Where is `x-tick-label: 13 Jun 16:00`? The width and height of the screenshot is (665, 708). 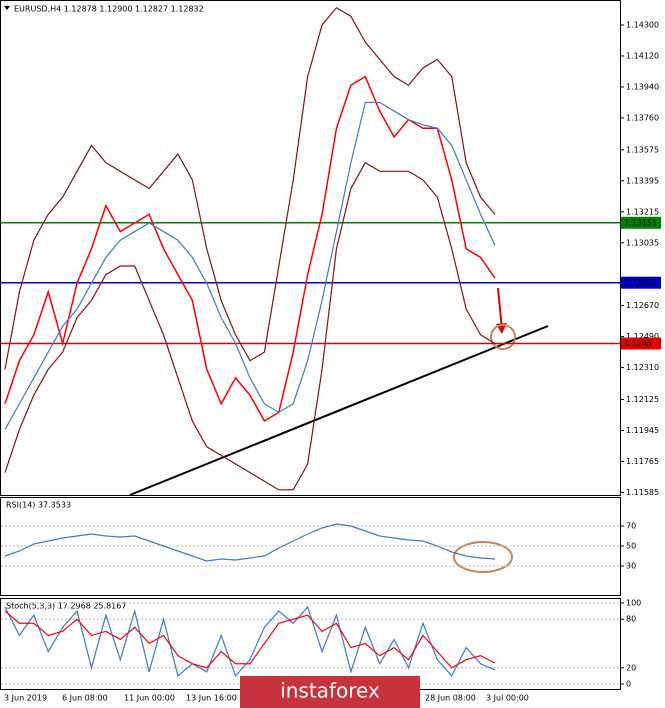
x-tick-label: 13 Jun 16:00 is located at coordinates (211, 698).